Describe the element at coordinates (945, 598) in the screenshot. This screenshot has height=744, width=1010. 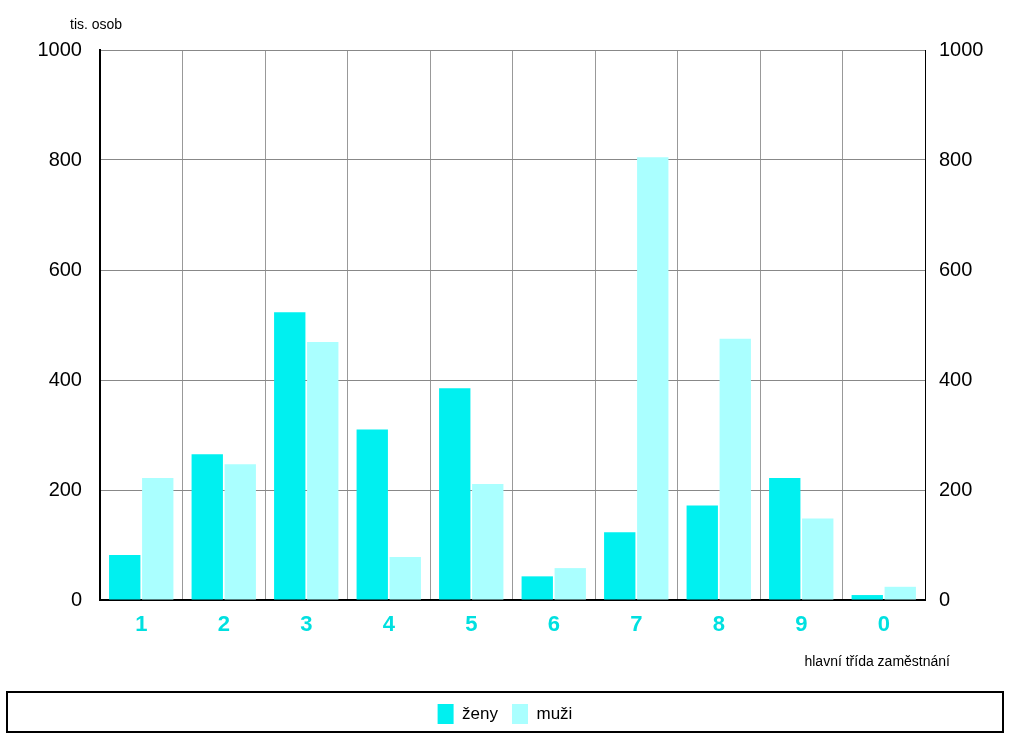
I see `y2-tick-label: 0` at that location.